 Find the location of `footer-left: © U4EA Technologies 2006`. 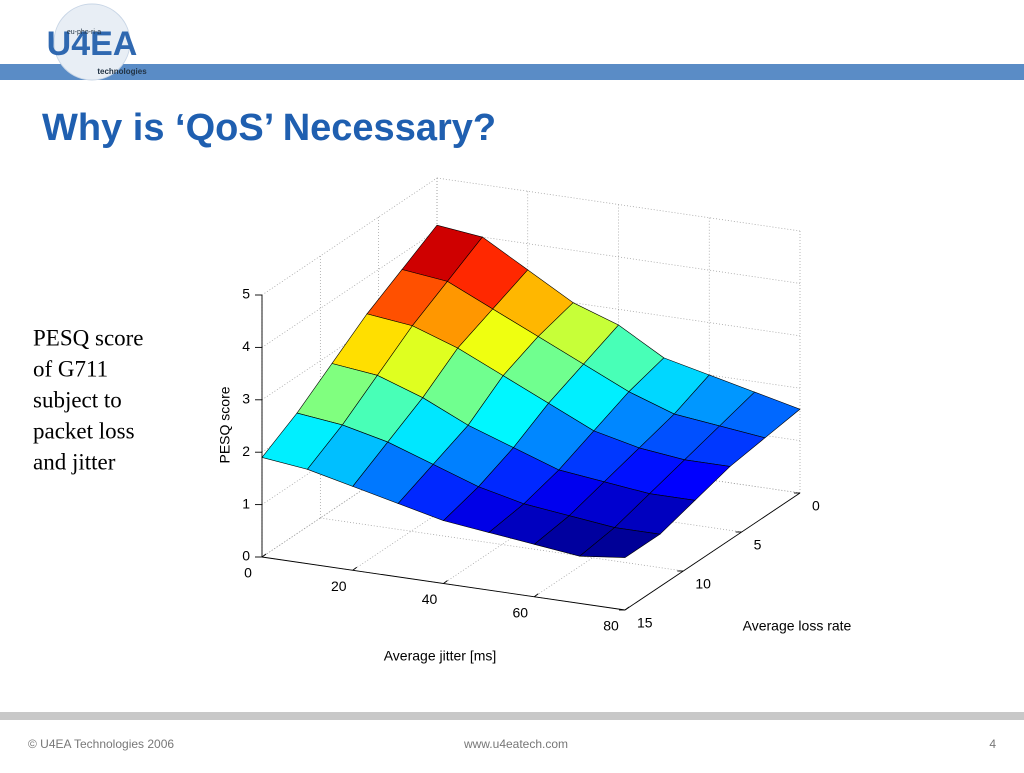

footer-left: © U4EA Technologies 2006 is located at coordinates (101, 744).